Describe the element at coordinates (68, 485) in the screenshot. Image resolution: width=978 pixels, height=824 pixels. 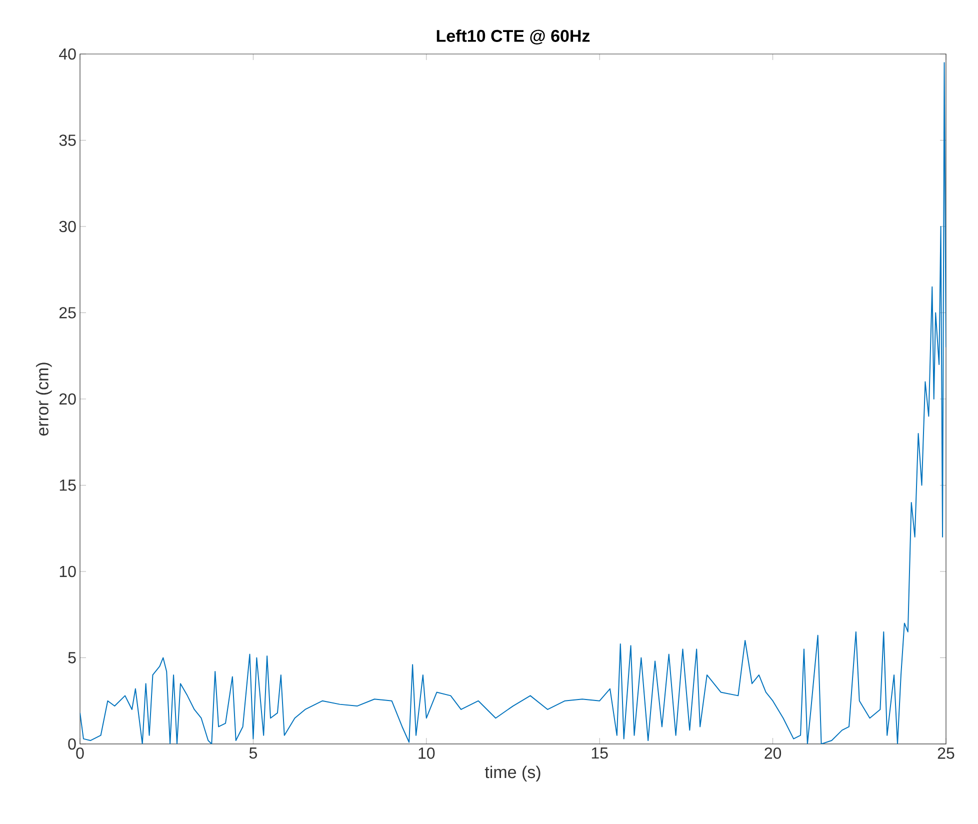
I see `y-tick-label: 15` at that location.